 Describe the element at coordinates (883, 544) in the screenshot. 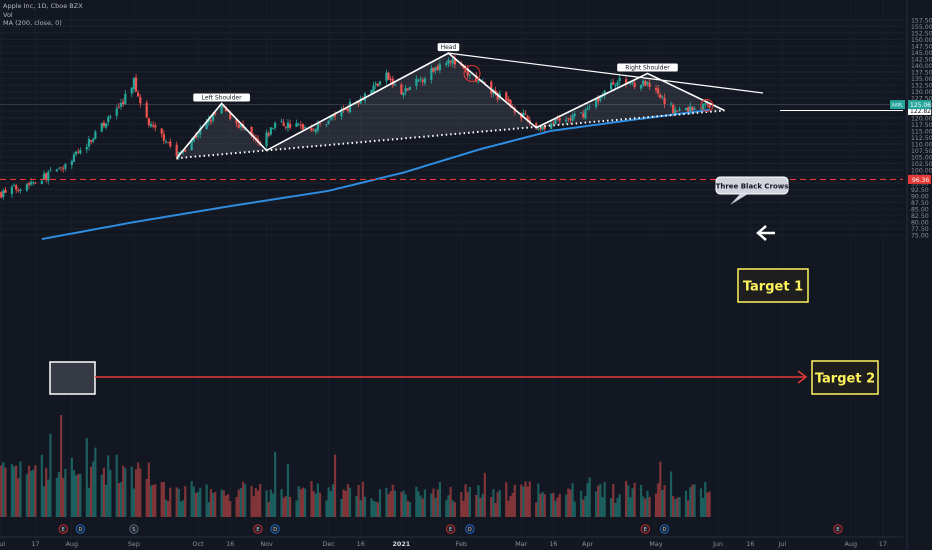

I see `x-tick-label: 17` at that location.